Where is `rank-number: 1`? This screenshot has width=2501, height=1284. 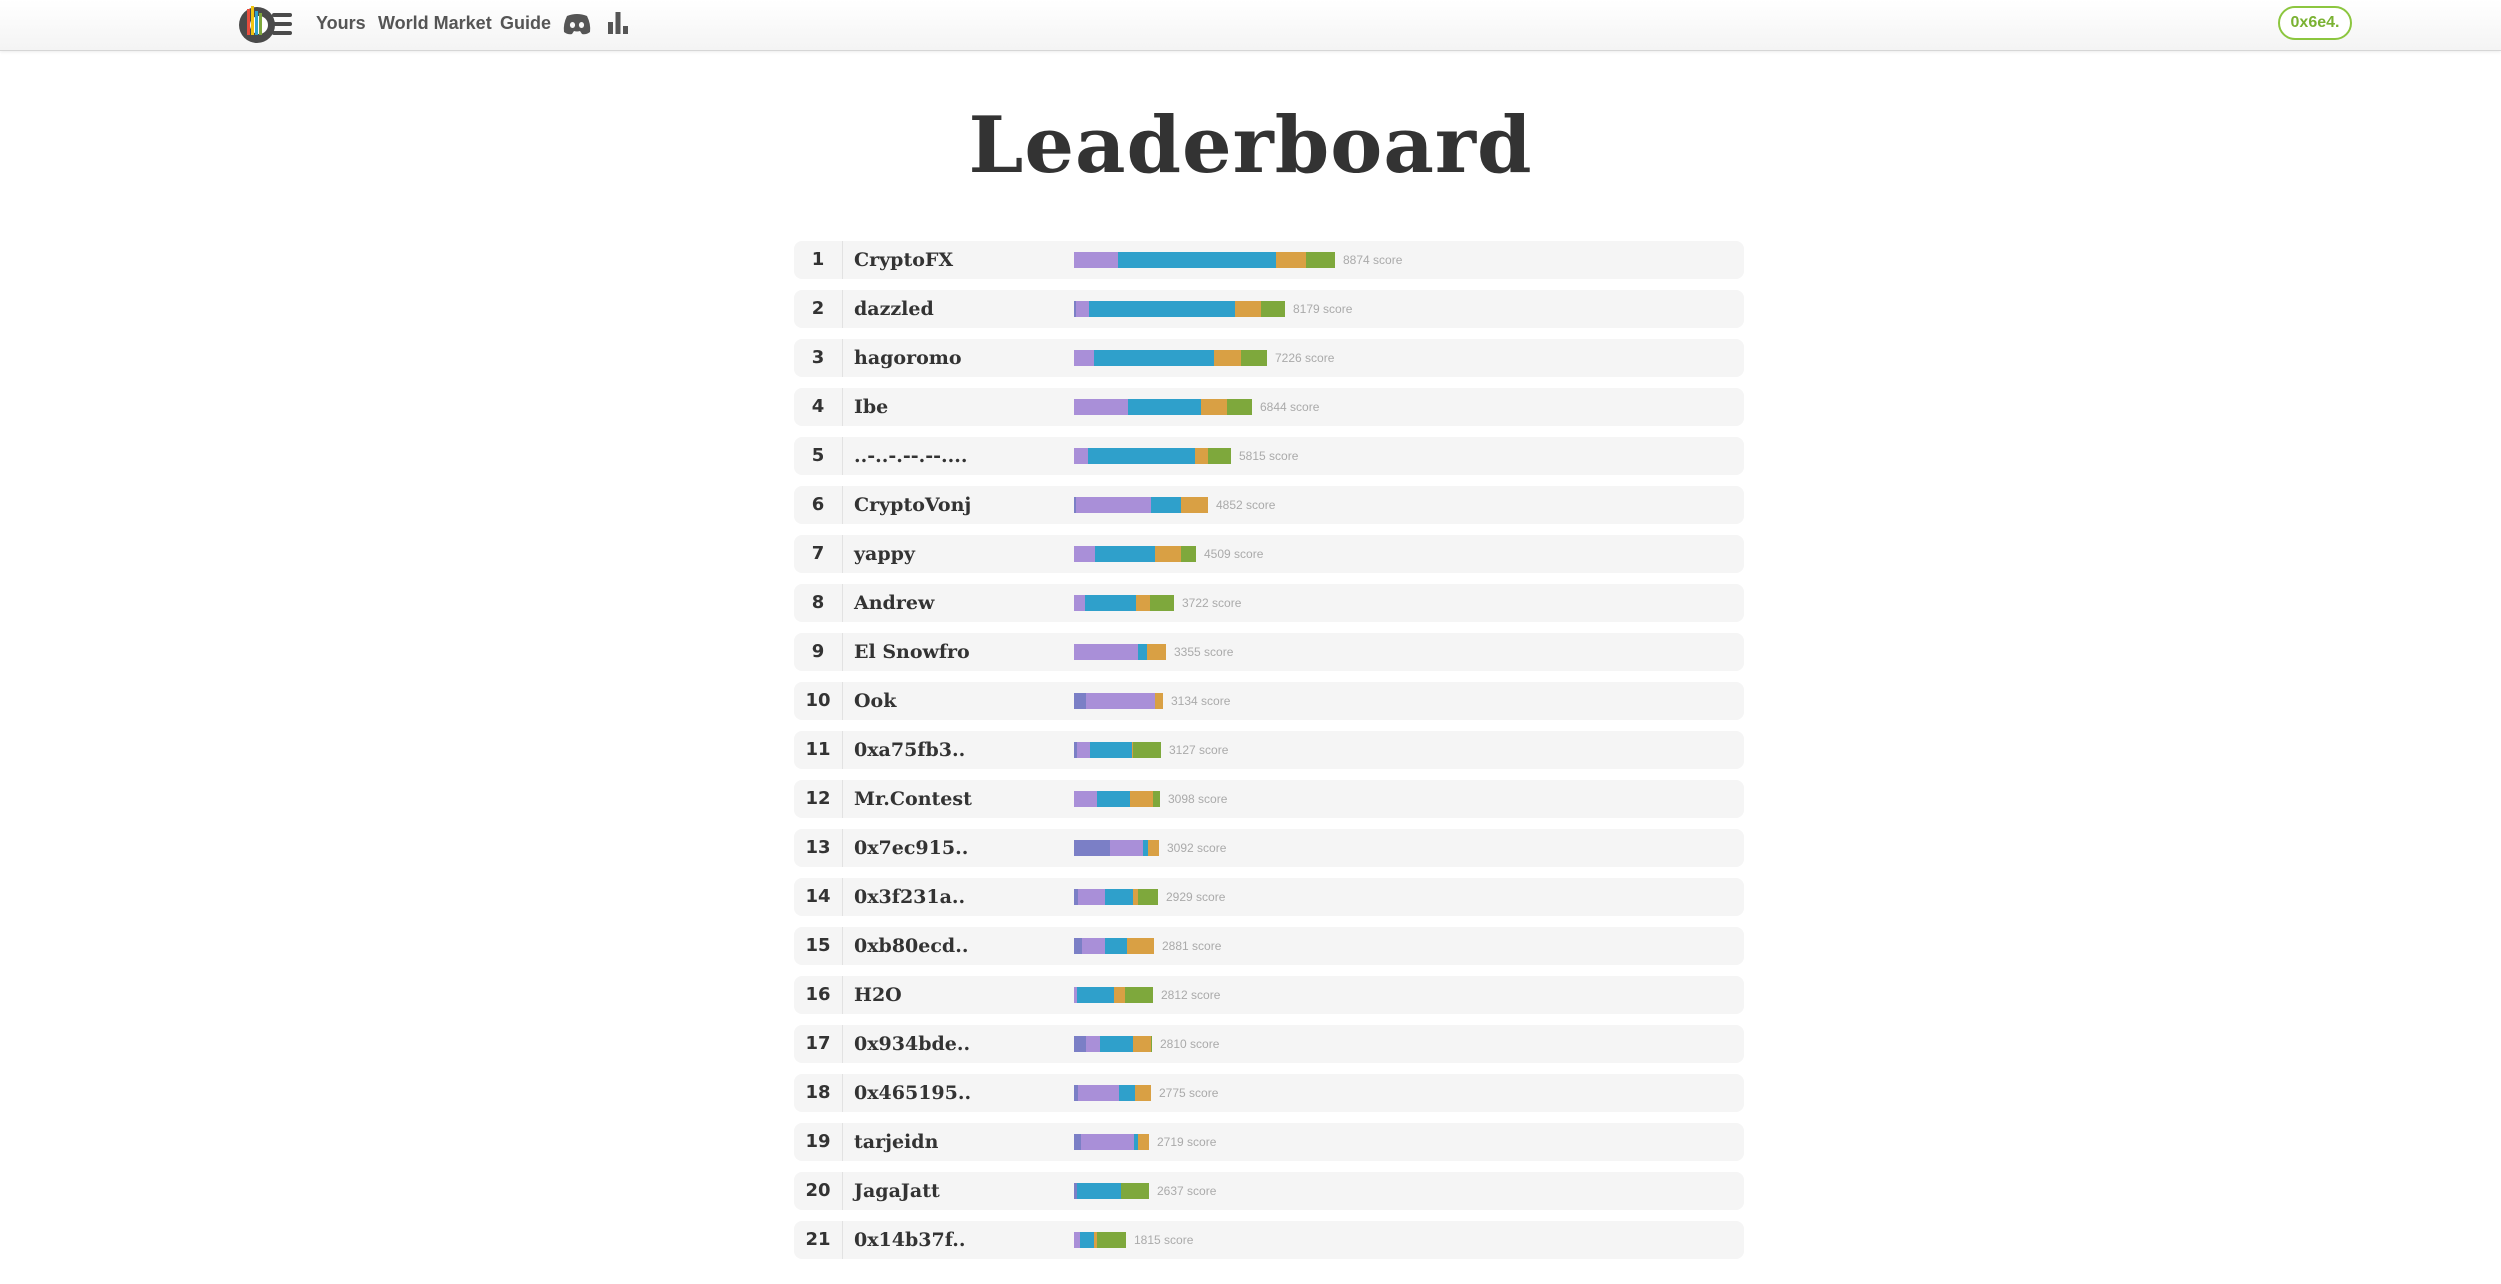
rank-number: 1 is located at coordinates (818, 260).